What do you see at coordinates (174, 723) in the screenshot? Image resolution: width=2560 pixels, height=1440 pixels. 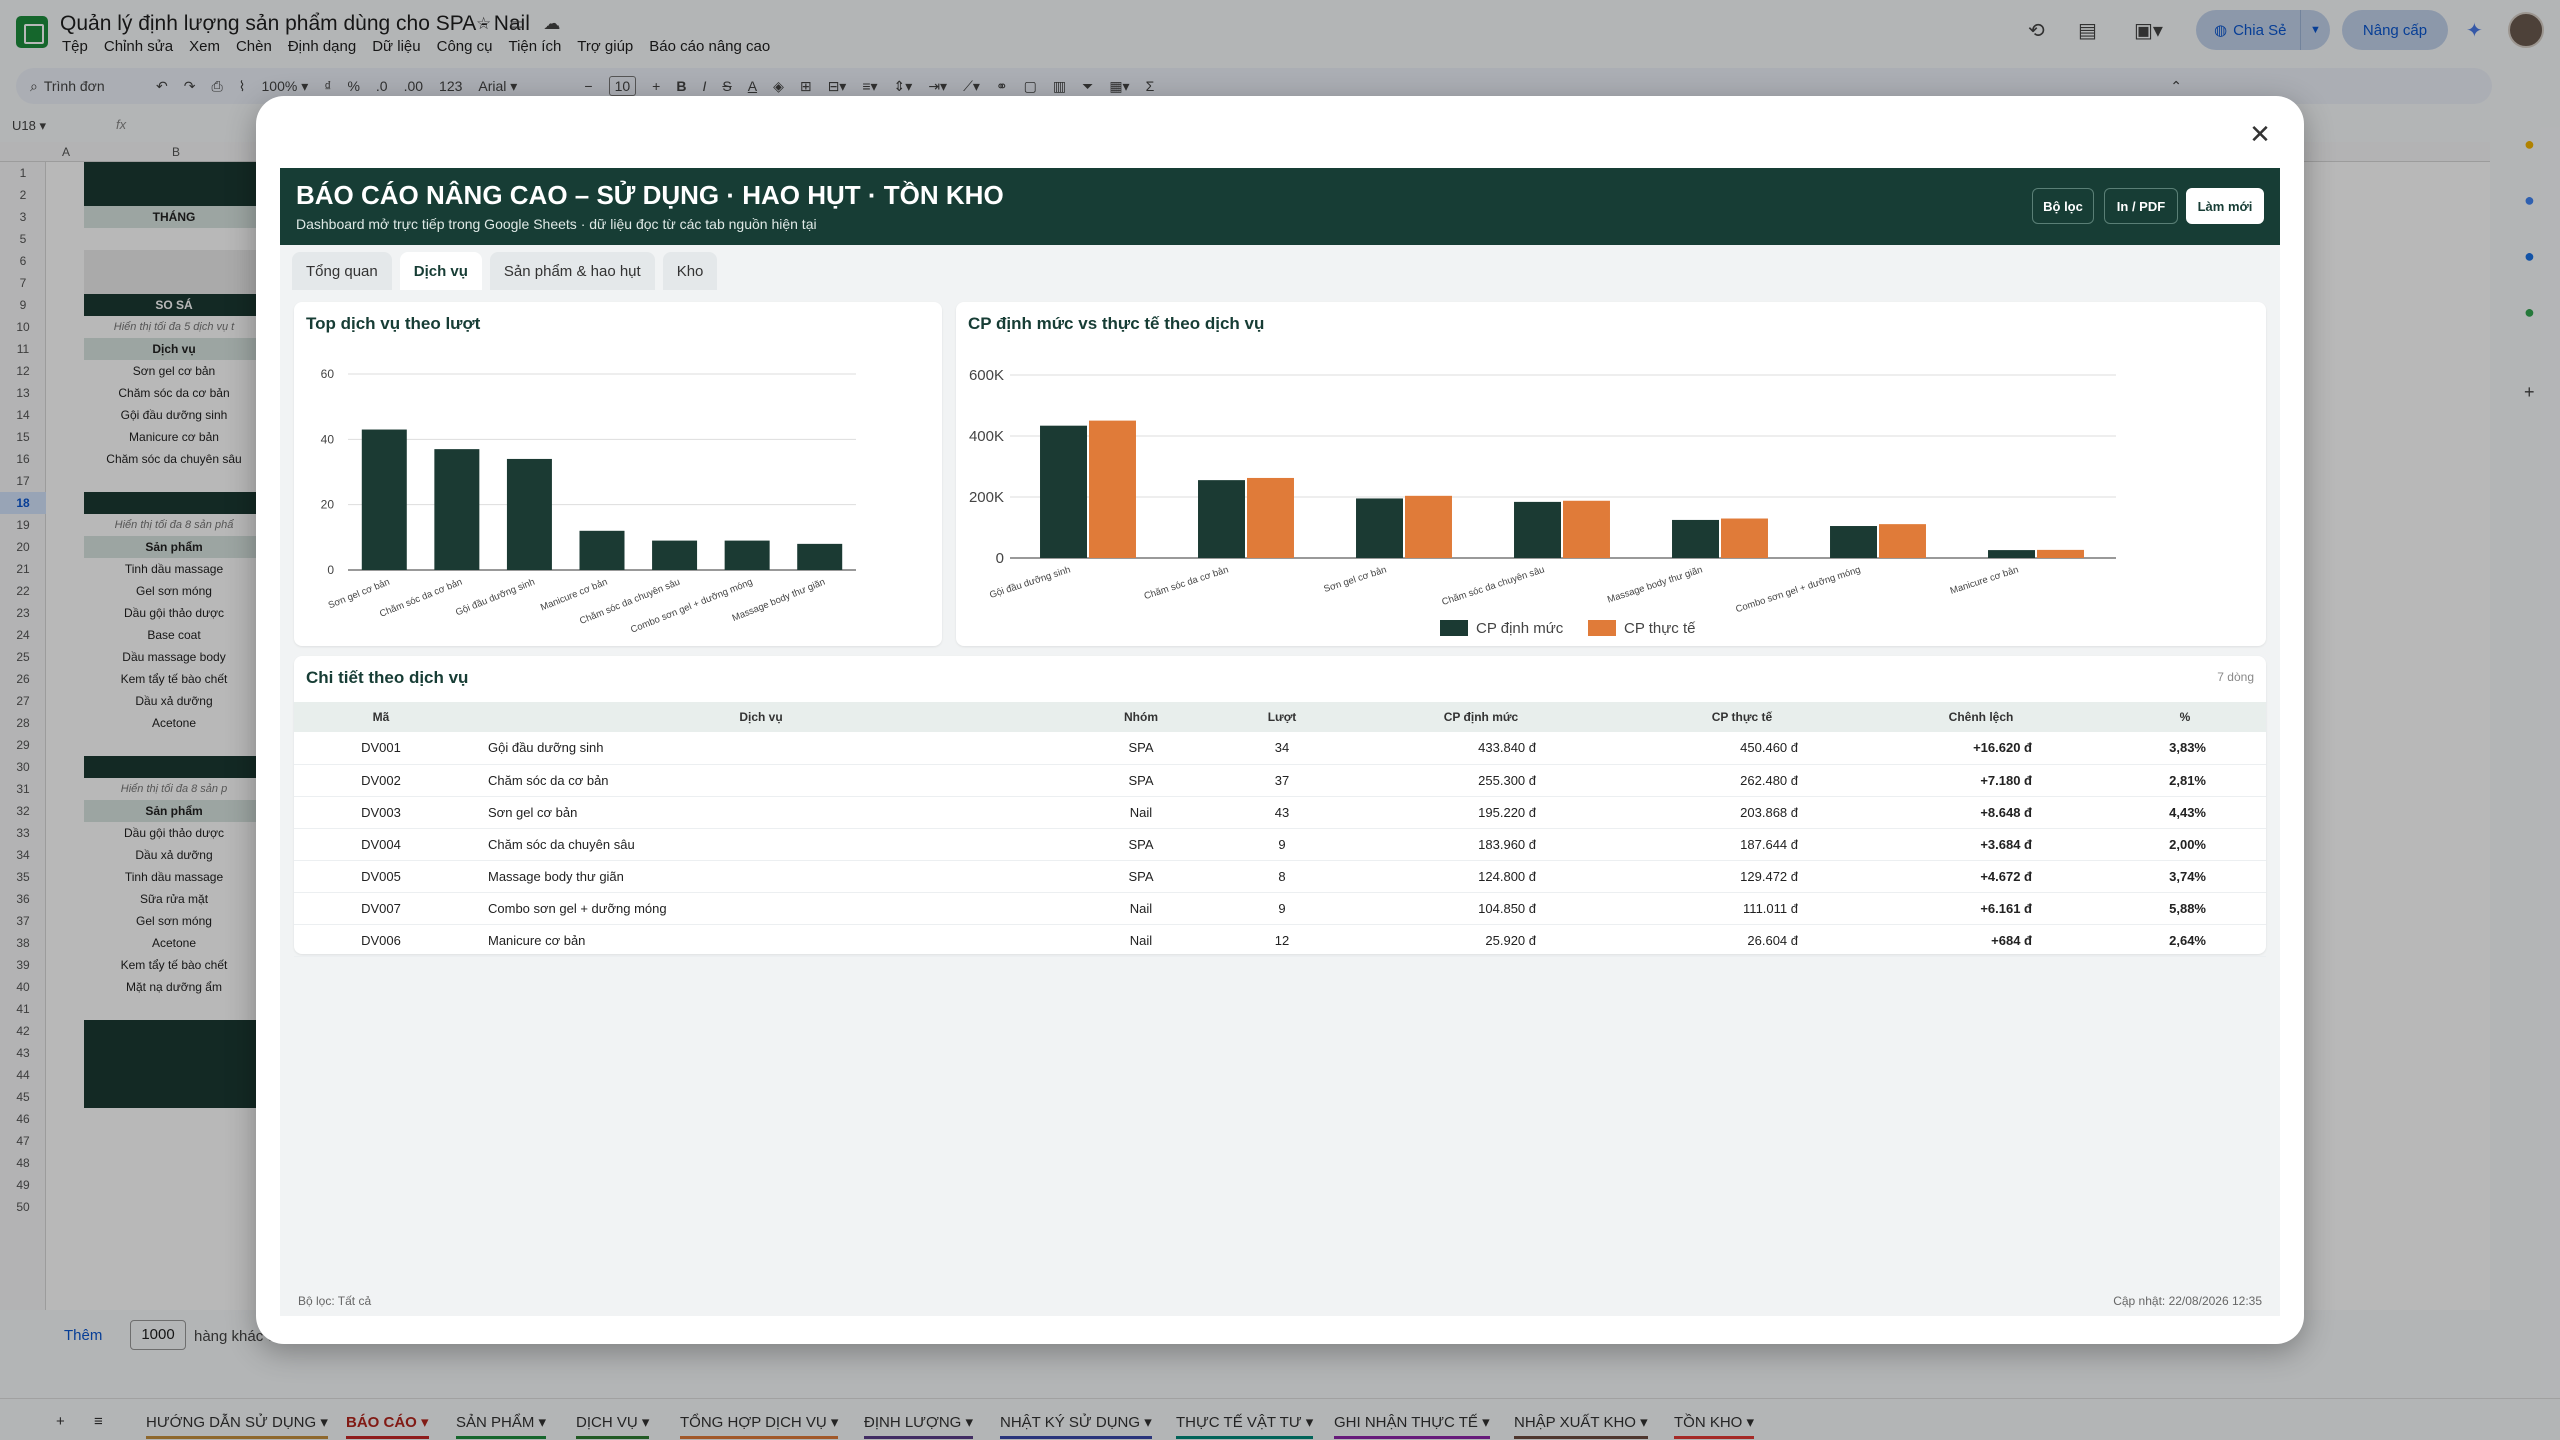 I see `product-cell: Acetone` at bounding box center [174, 723].